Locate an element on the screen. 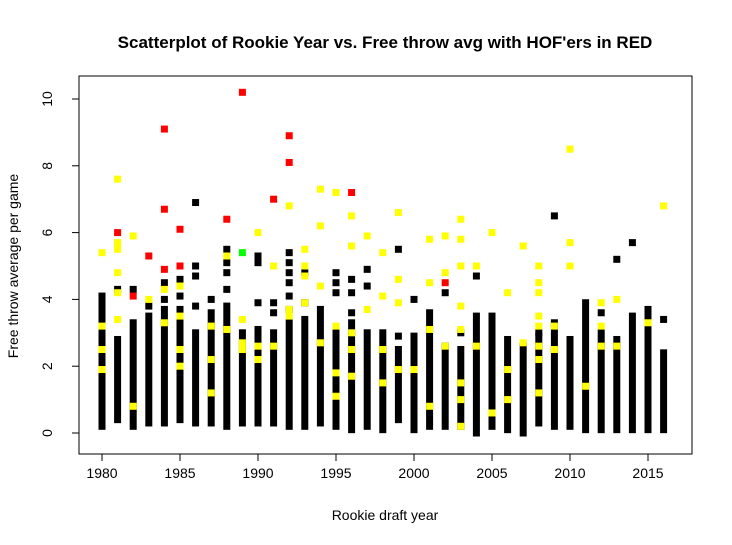 This screenshot has width=732, height=545. point-column-1982 is located at coordinates (133, 374).